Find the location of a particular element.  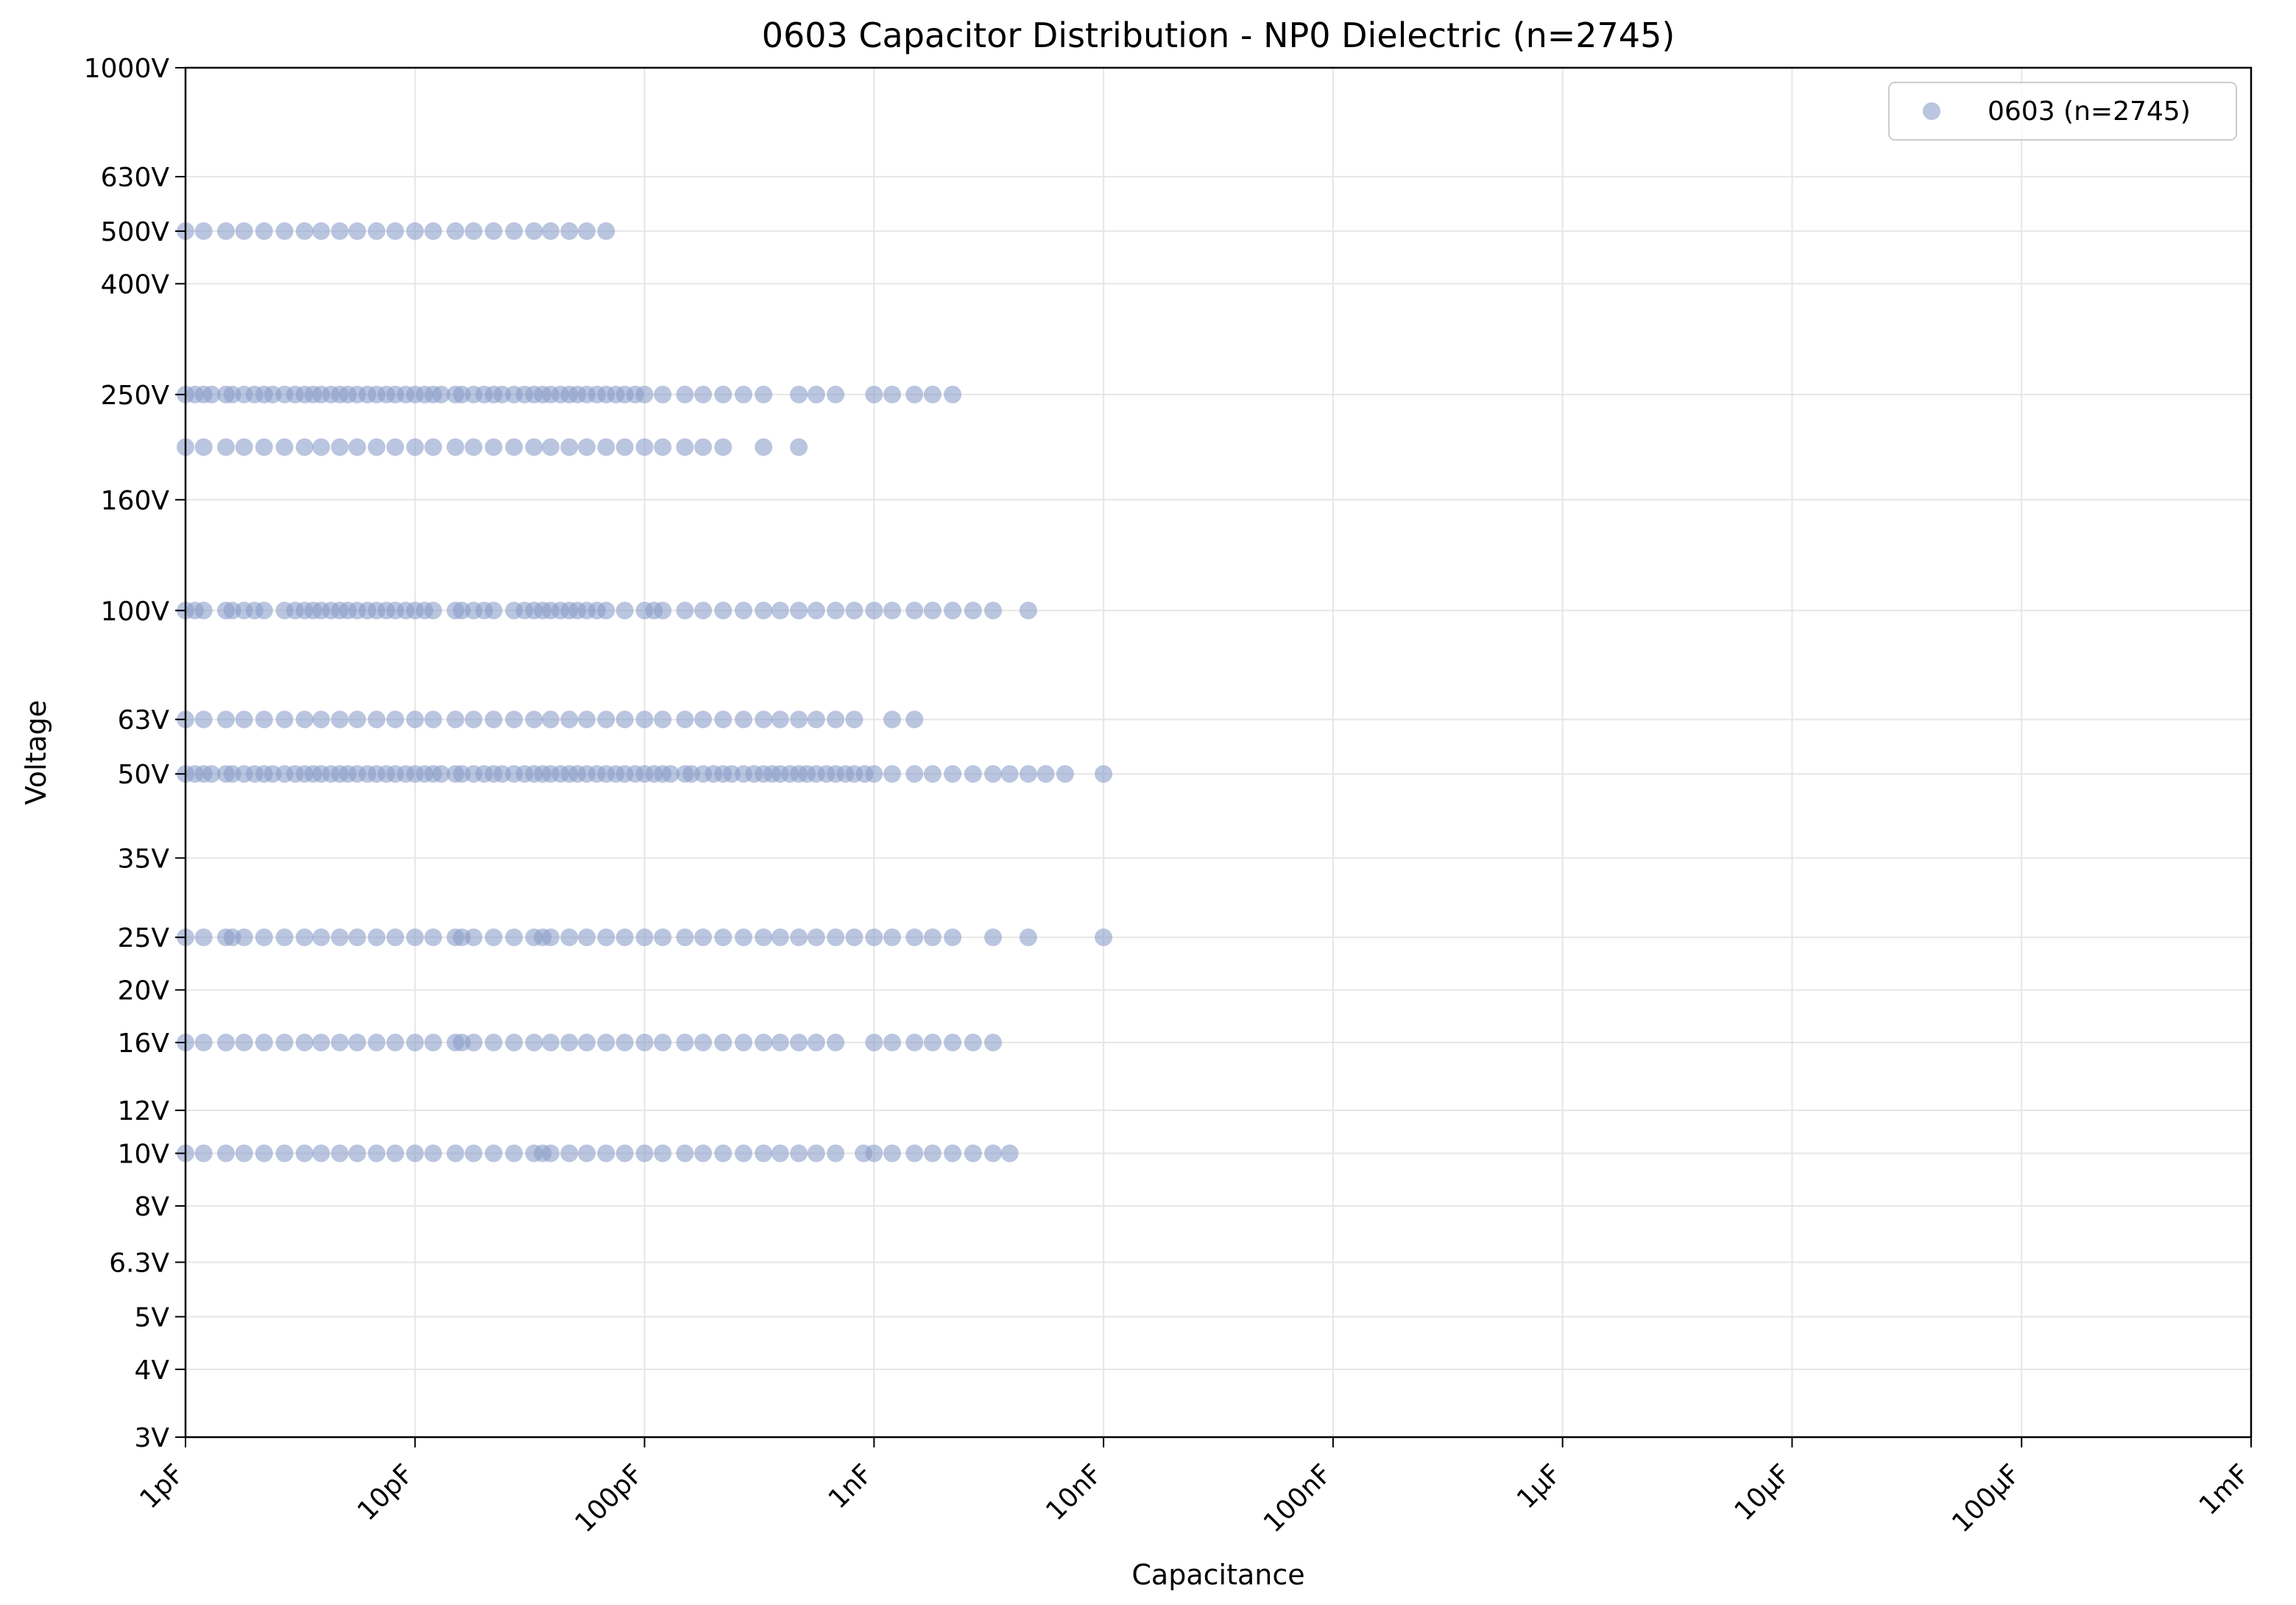

y-tick-label: 1000V is located at coordinates (127, 69).